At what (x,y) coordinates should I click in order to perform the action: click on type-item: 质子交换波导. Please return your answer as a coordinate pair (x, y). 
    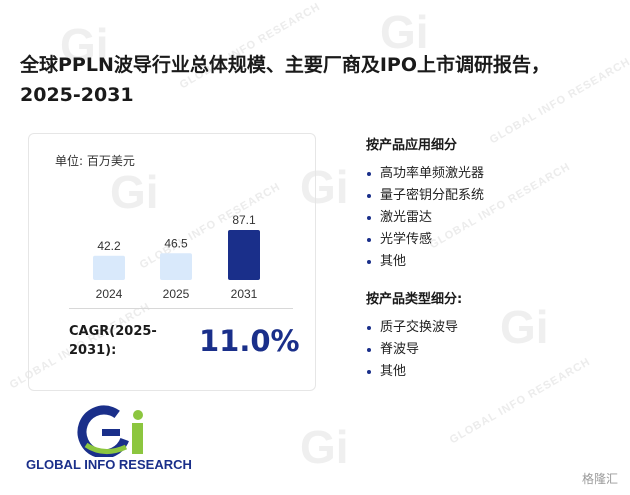
    Looking at the image, I should click on (414, 328).